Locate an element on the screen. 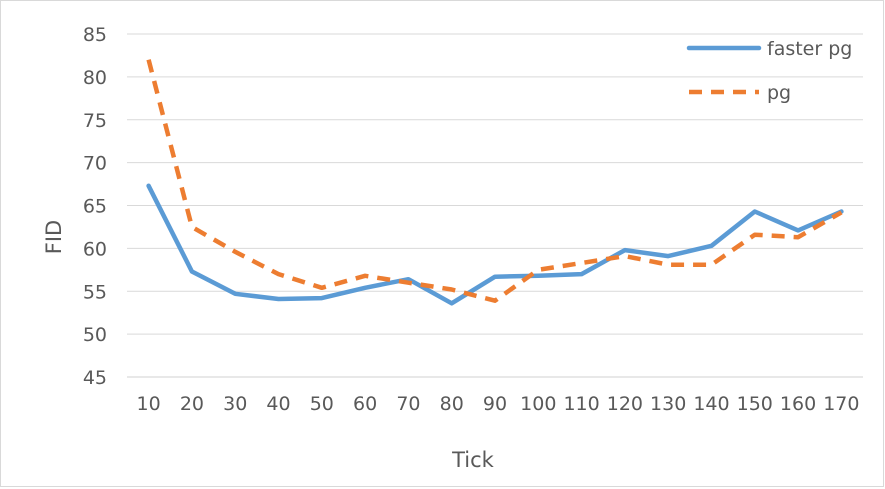 Image resolution: width=885 pixels, height=489 pixels. x-tick-label: 70 is located at coordinates (408, 404).